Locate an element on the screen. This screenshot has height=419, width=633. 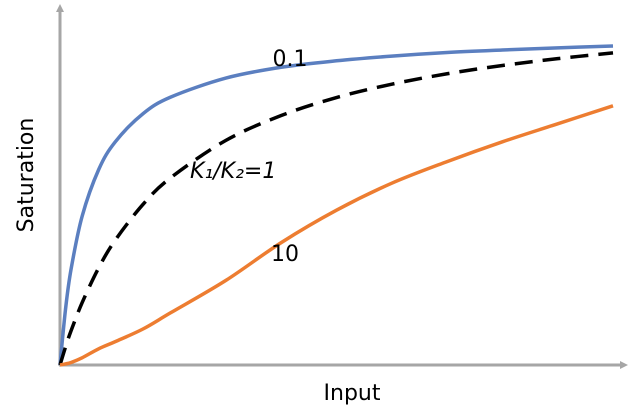
x-axis-label: Input is located at coordinates (352, 393).